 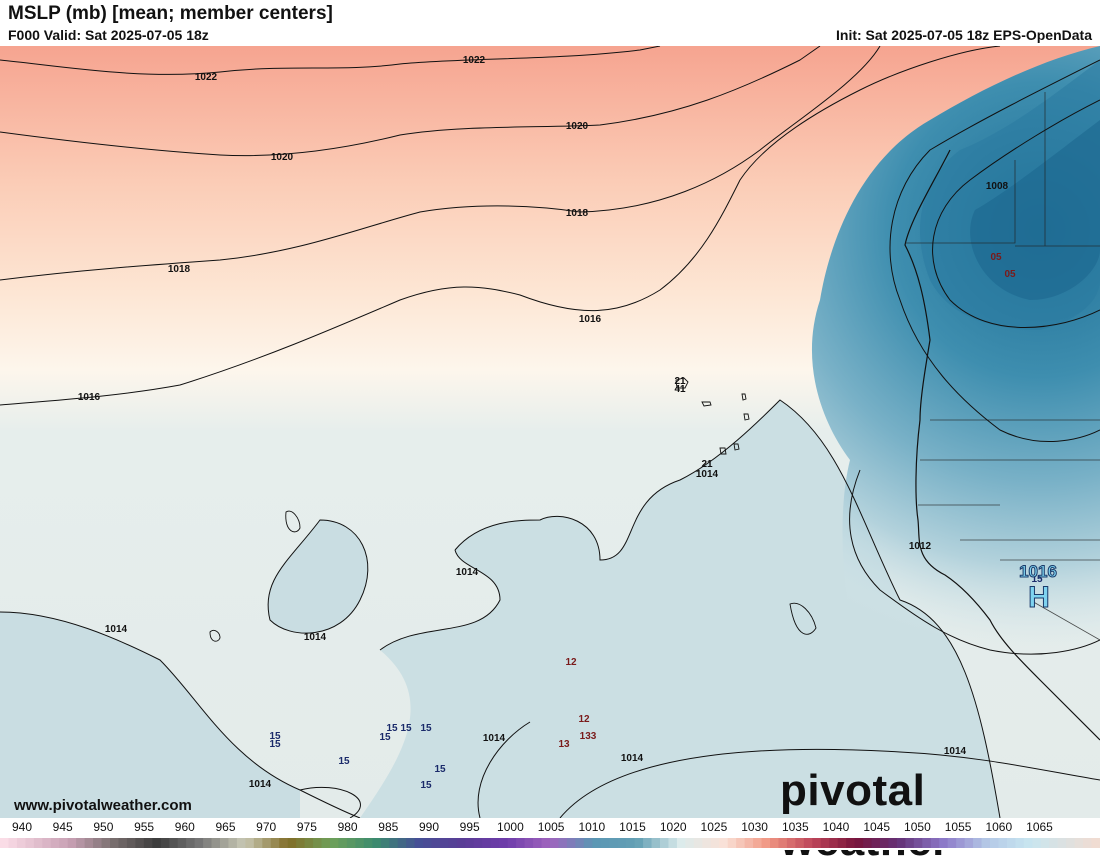 What do you see at coordinates (964, 35) in the screenshot?
I see `init-time: Init: Sat 2025-07-05 18z EPS-OpenData` at bounding box center [964, 35].